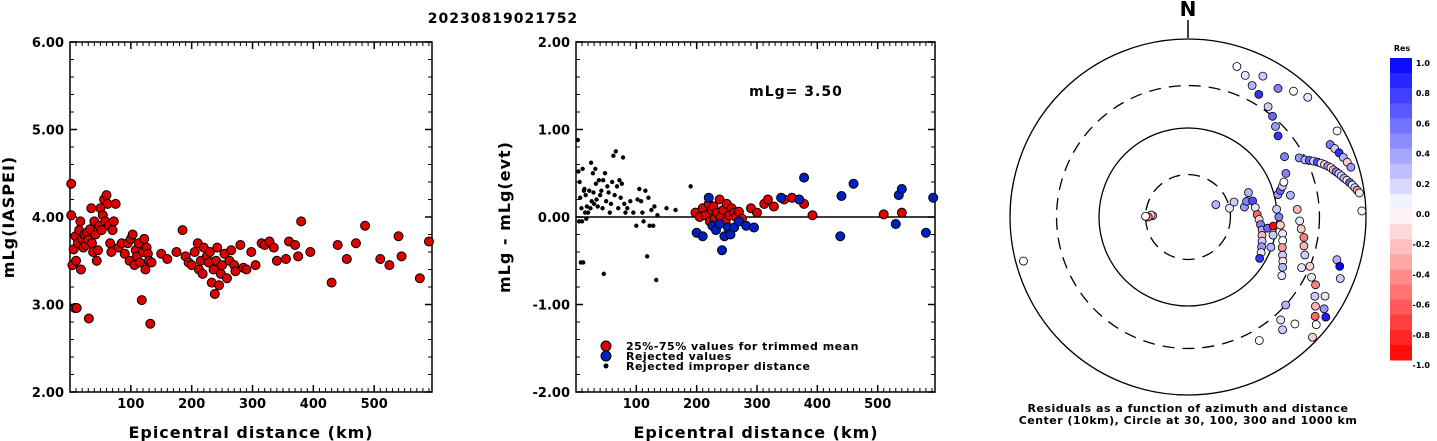 This screenshot has height=441, width=1437. I want to click on legend-marker-improper, so click(606, 366).